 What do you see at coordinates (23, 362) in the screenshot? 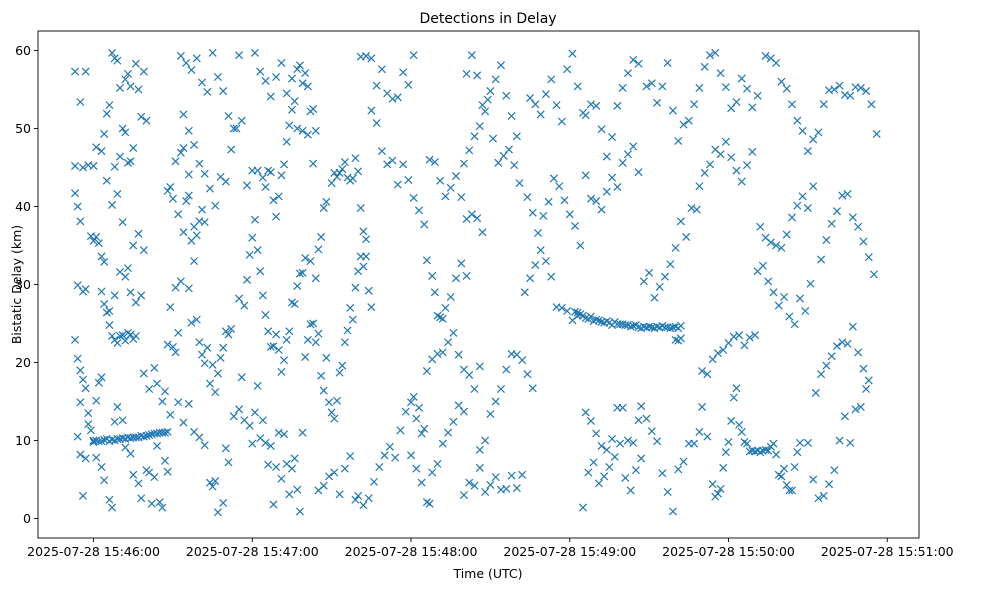
I see `y-tick-label-2: 20` at bounding box center [23, 362].